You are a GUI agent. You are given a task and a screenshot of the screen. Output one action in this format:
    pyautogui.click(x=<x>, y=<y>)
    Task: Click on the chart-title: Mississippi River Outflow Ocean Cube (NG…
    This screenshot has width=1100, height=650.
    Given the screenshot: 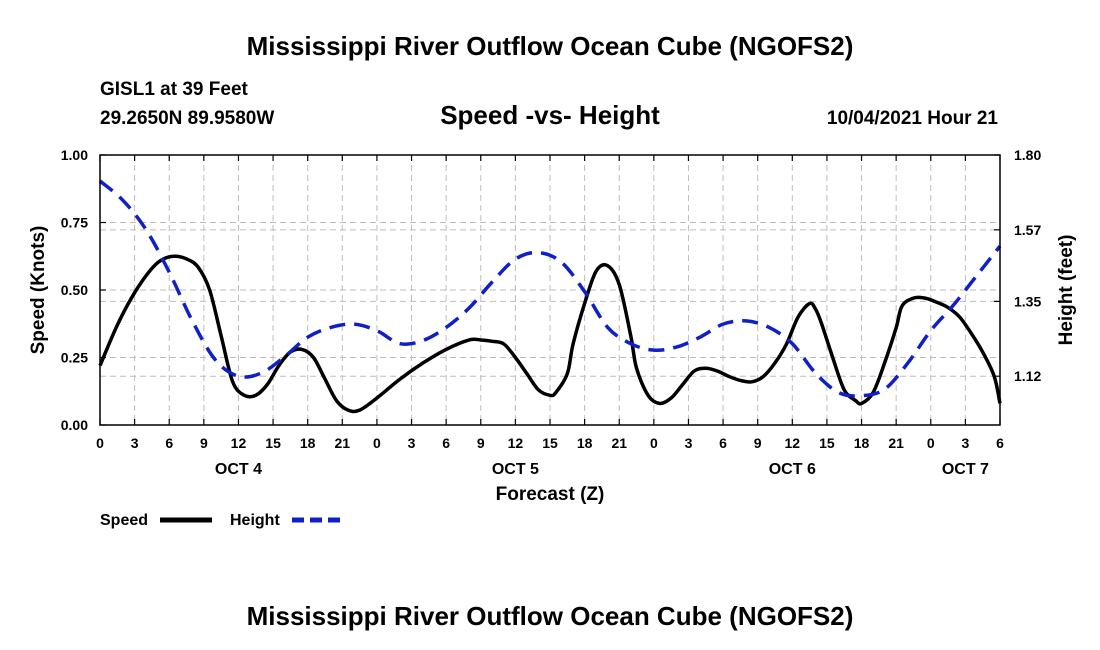 What is the action you would take?
    pyautogui.click(x=550, y=46)
    